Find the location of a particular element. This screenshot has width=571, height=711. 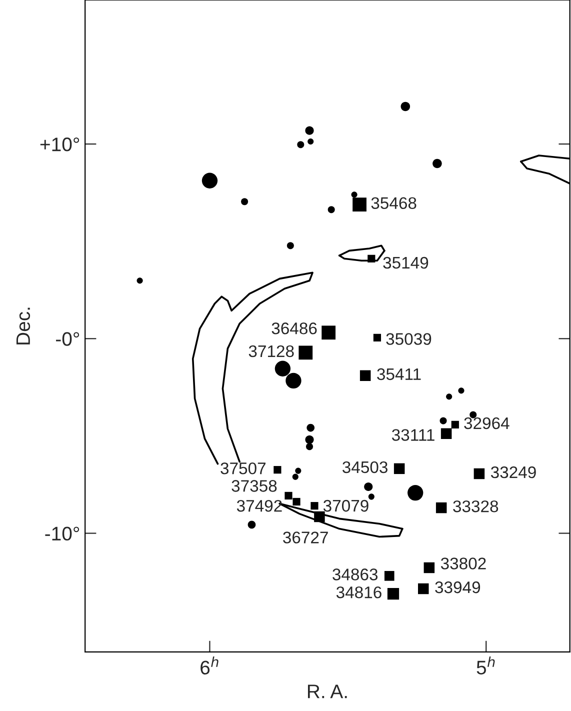

annotation: 34503 is located at coordinates (365, 467).